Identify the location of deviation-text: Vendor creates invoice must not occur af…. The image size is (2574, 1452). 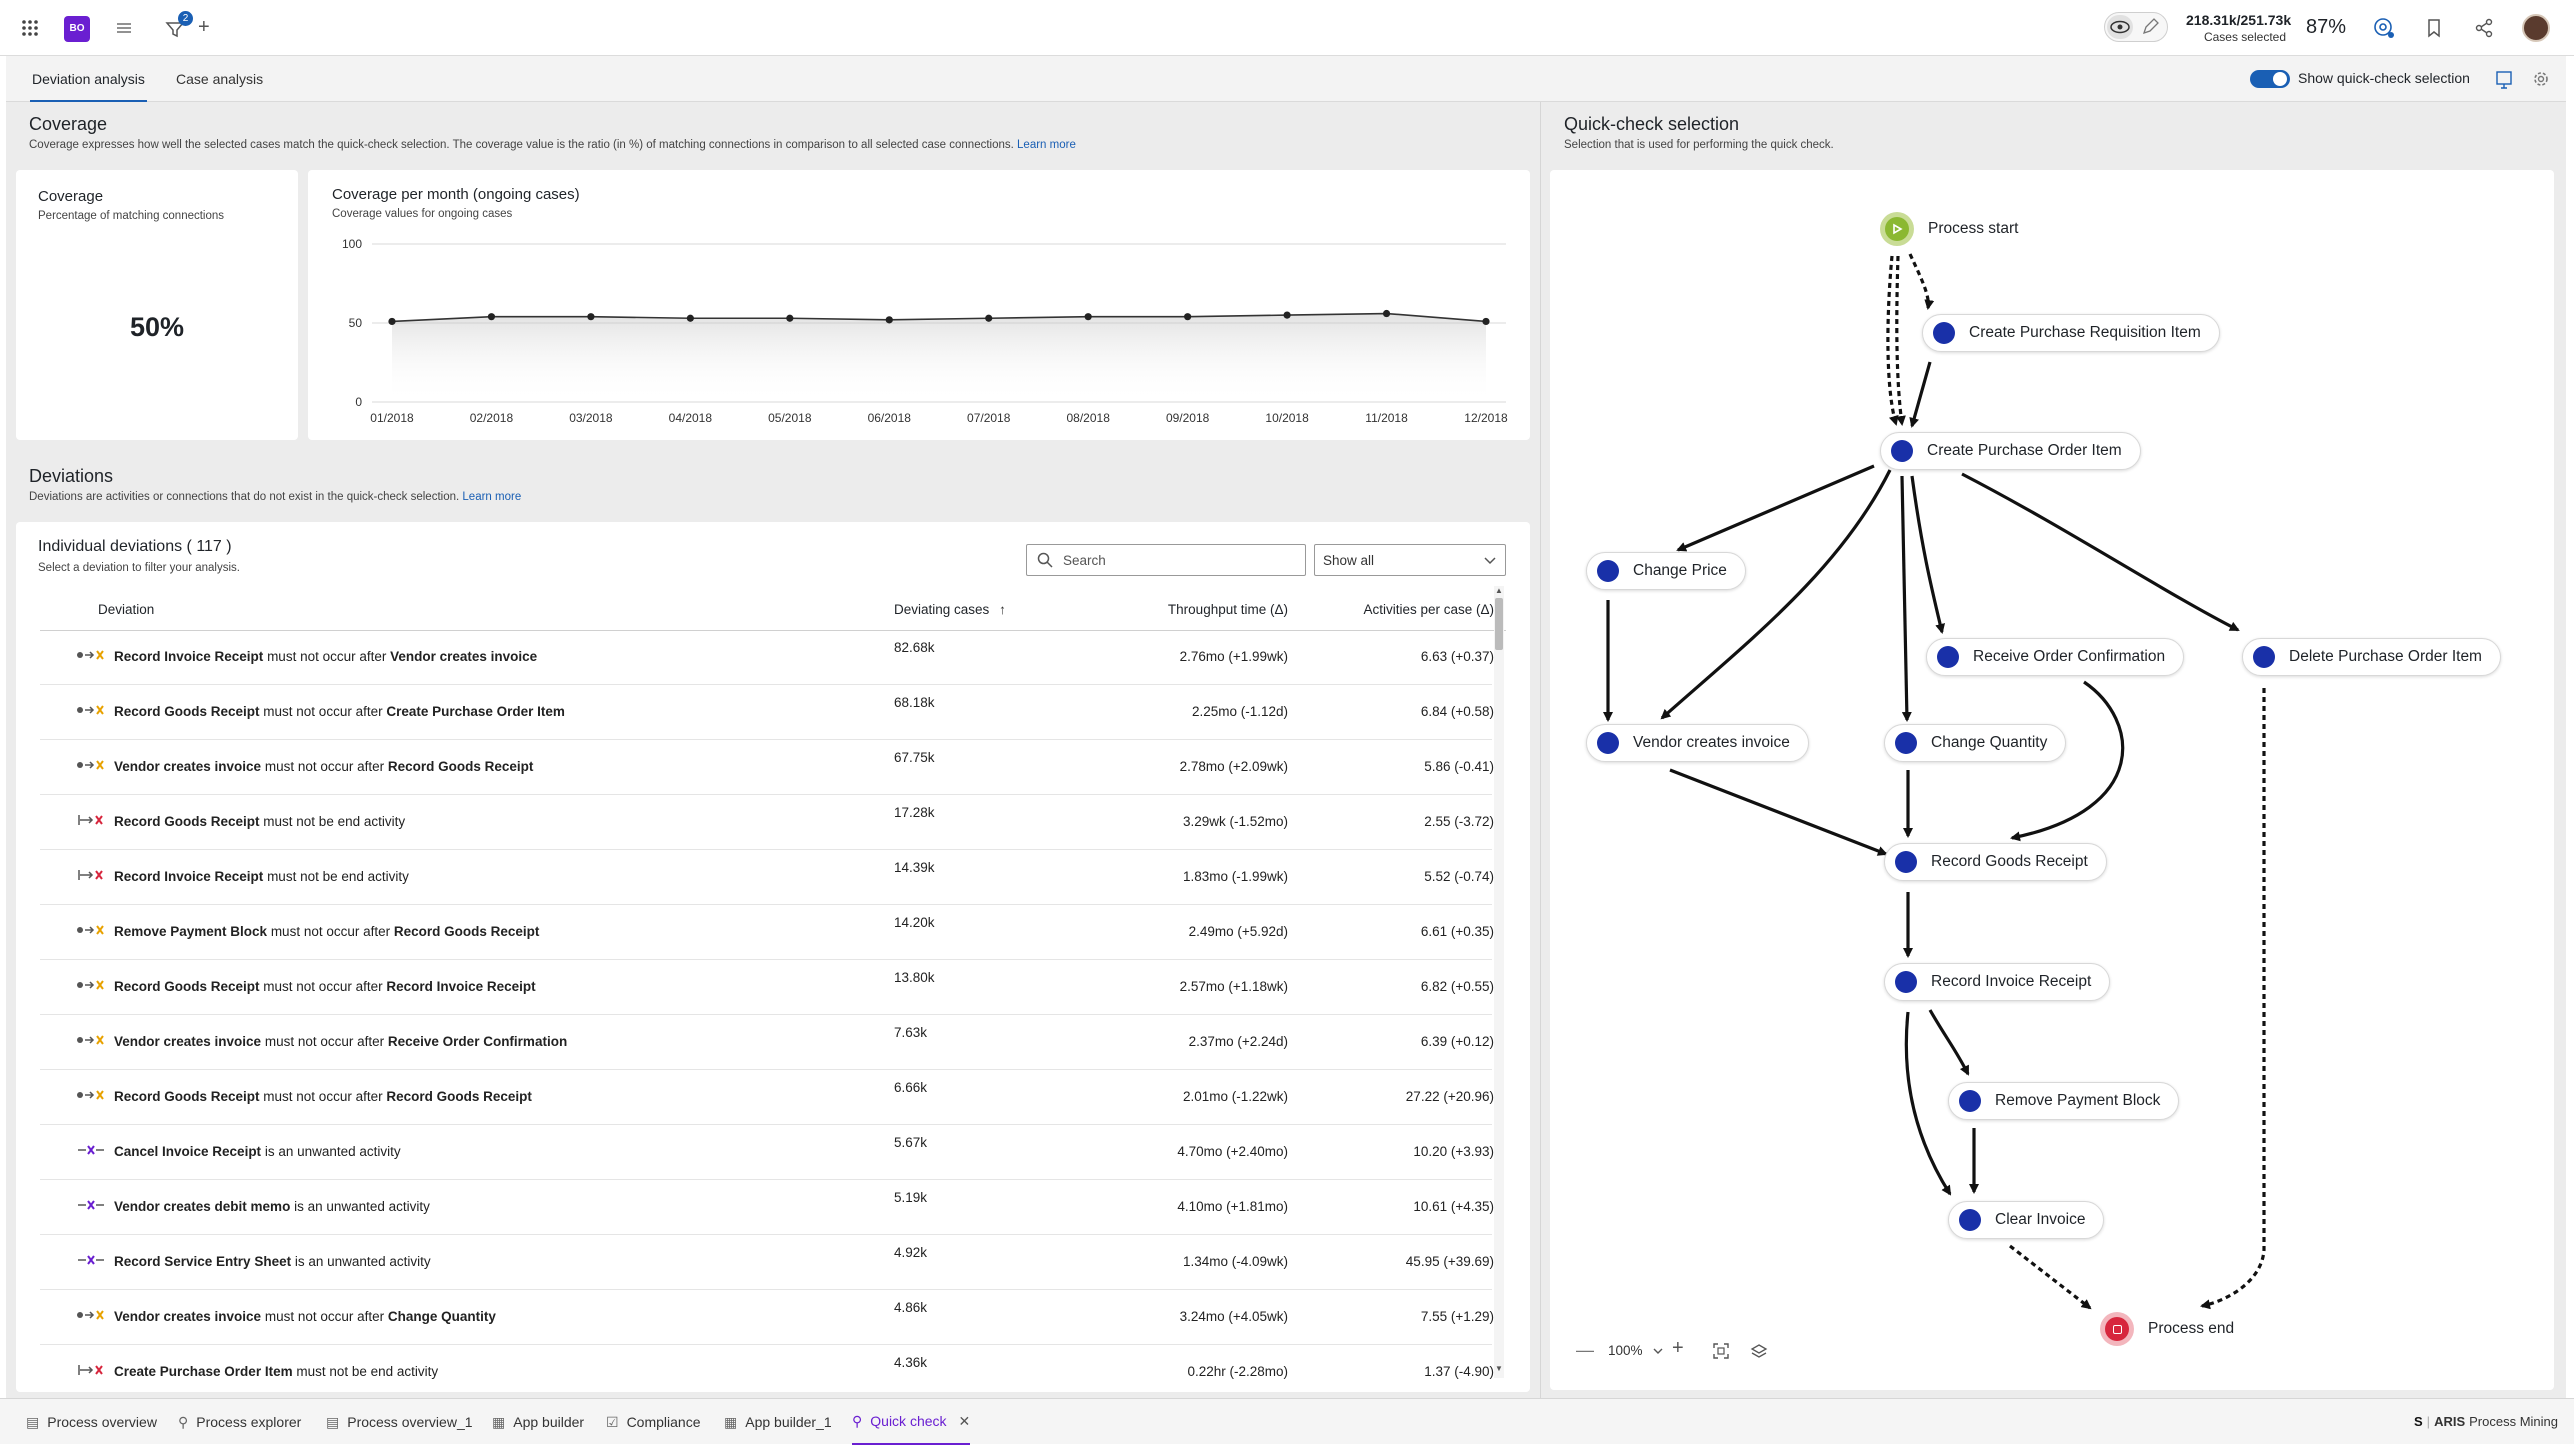
(323, 766).